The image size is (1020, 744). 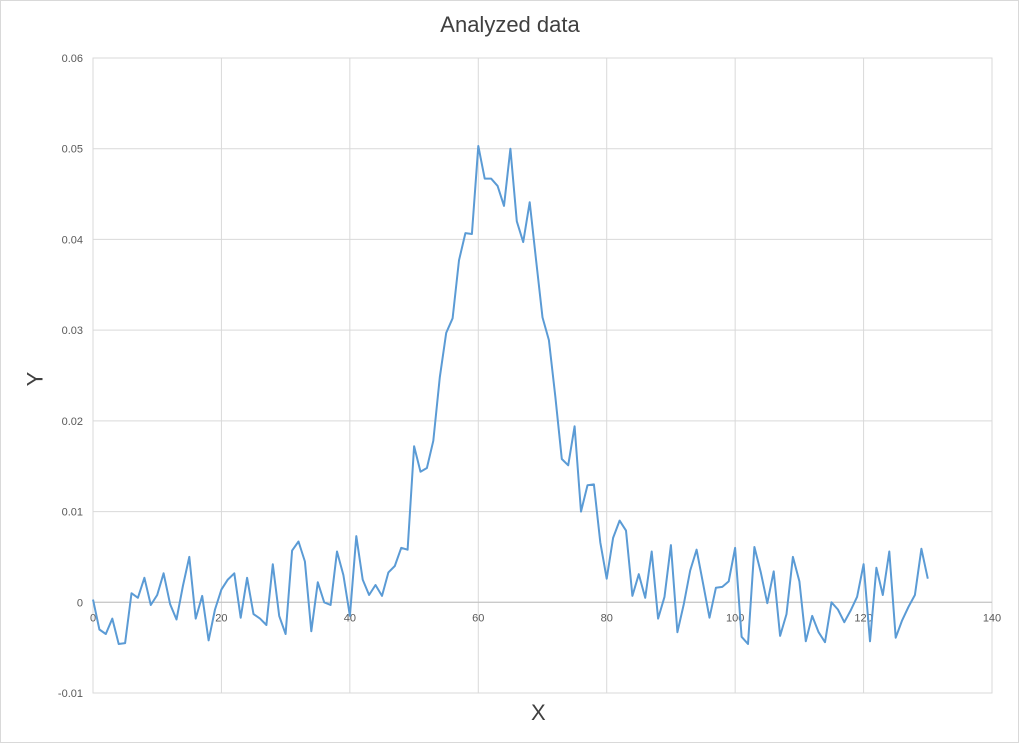 What do you see at coordinates (70, 694) in the screenshot?
I see `y-tick-label: -0.01` at bounding box center [70, 694].